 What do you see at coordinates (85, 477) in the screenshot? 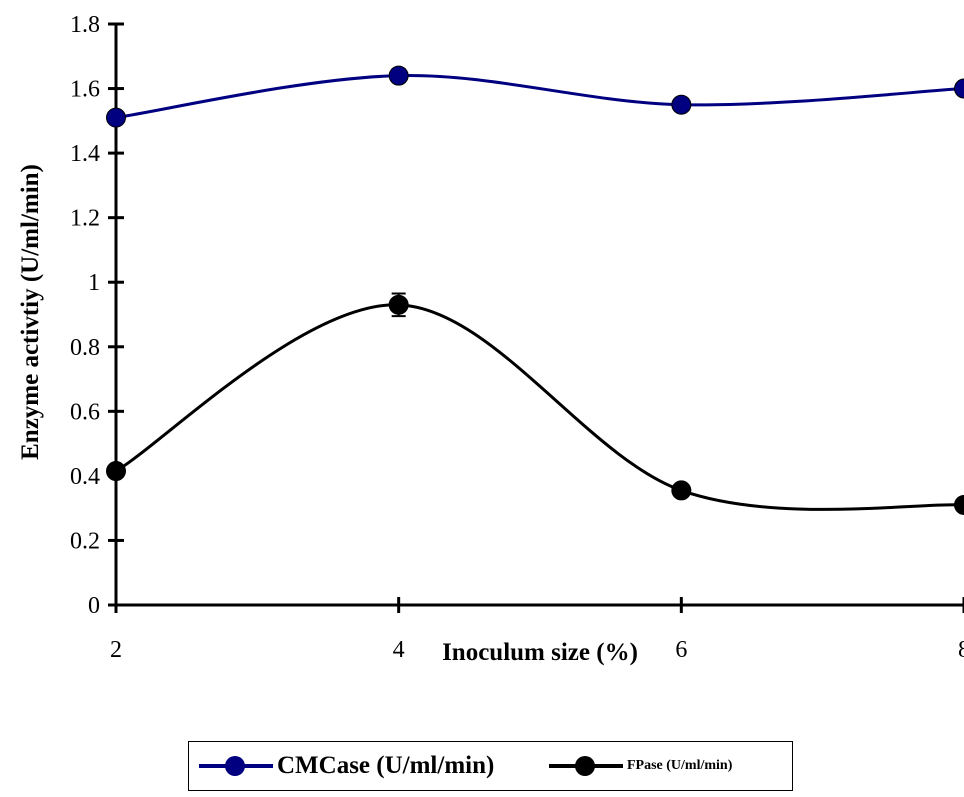
I see `y-tick-label: 0.4` at bounding box center [85, 477].